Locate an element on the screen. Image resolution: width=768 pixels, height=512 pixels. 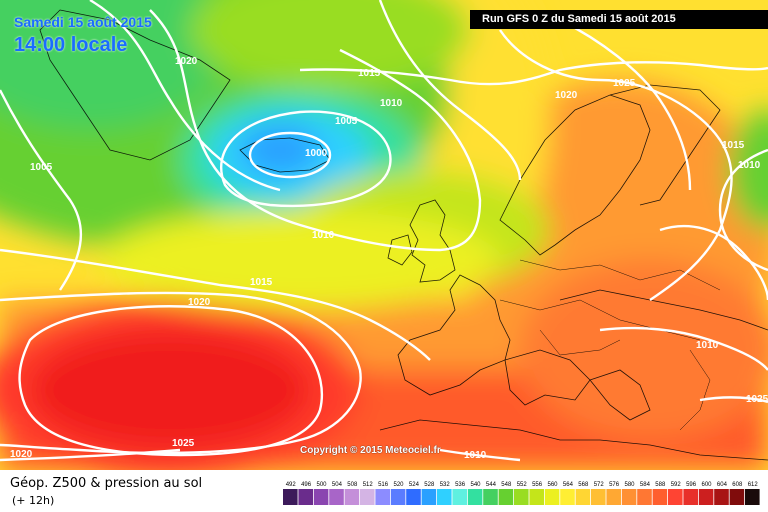
forecast-step: (+ 12h) is located at coordinates (33, 500).